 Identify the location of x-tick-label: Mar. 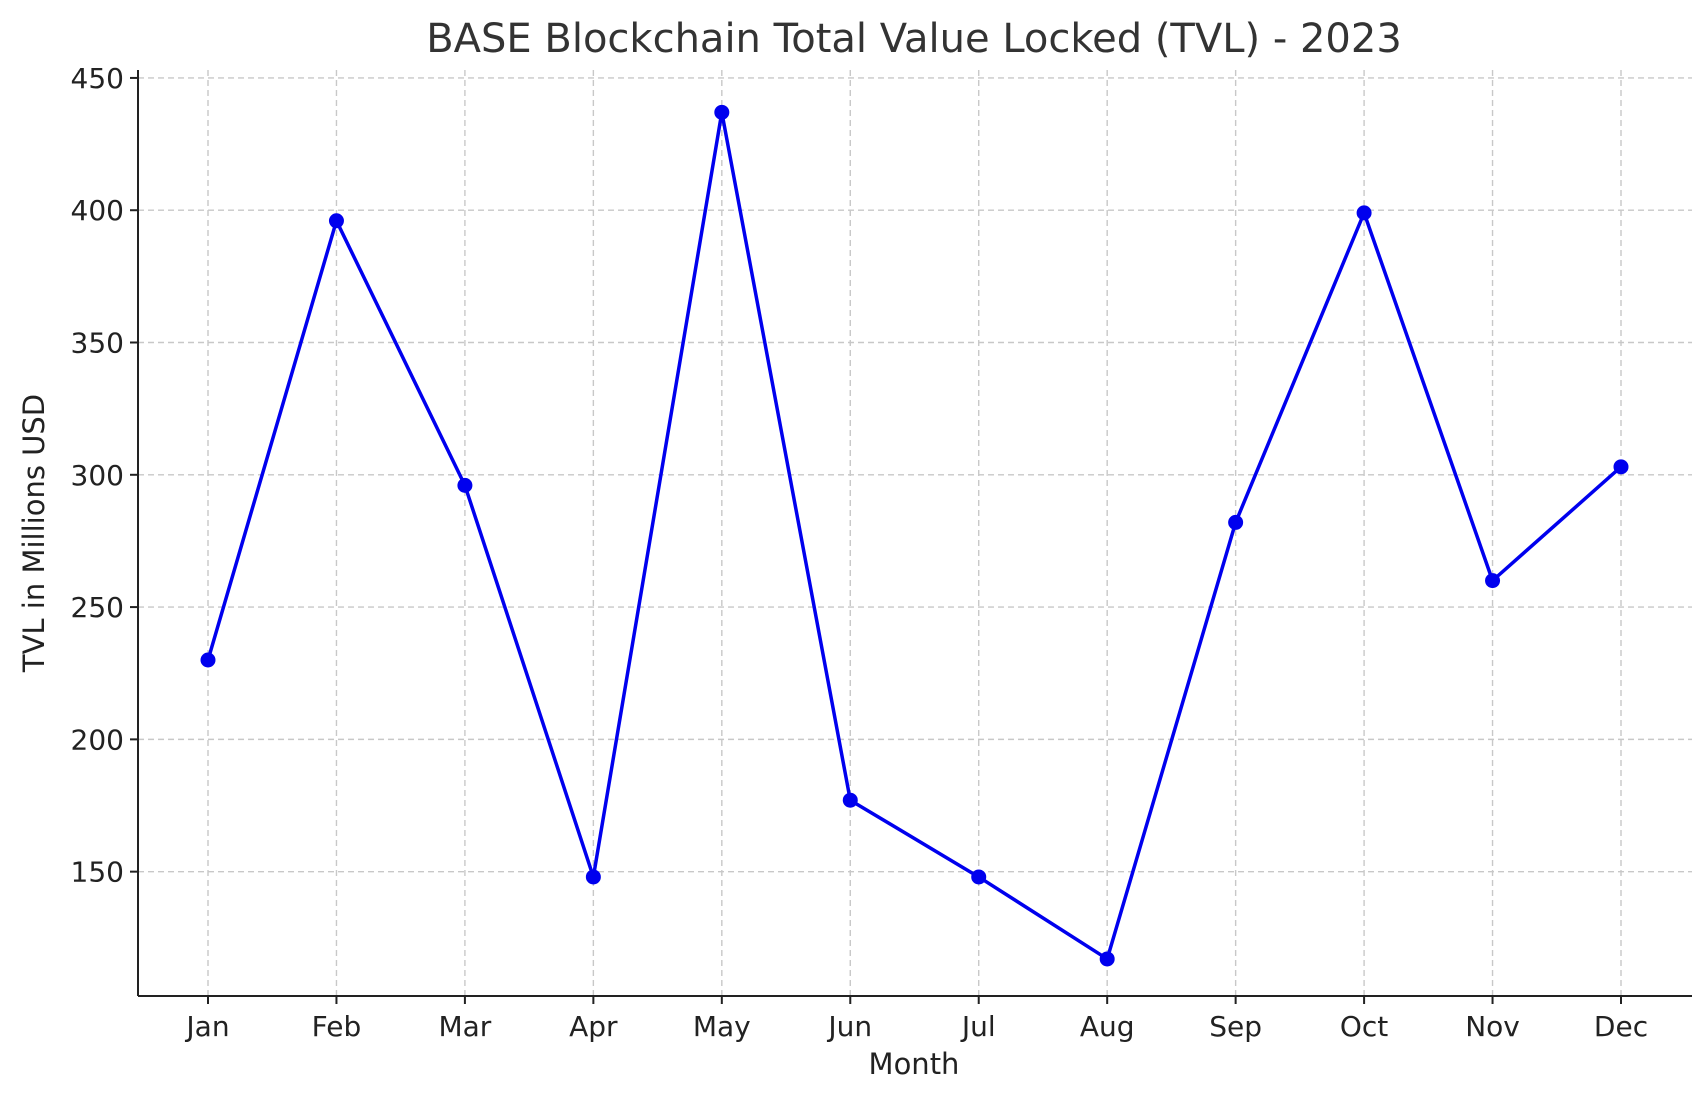
(464, 1026).